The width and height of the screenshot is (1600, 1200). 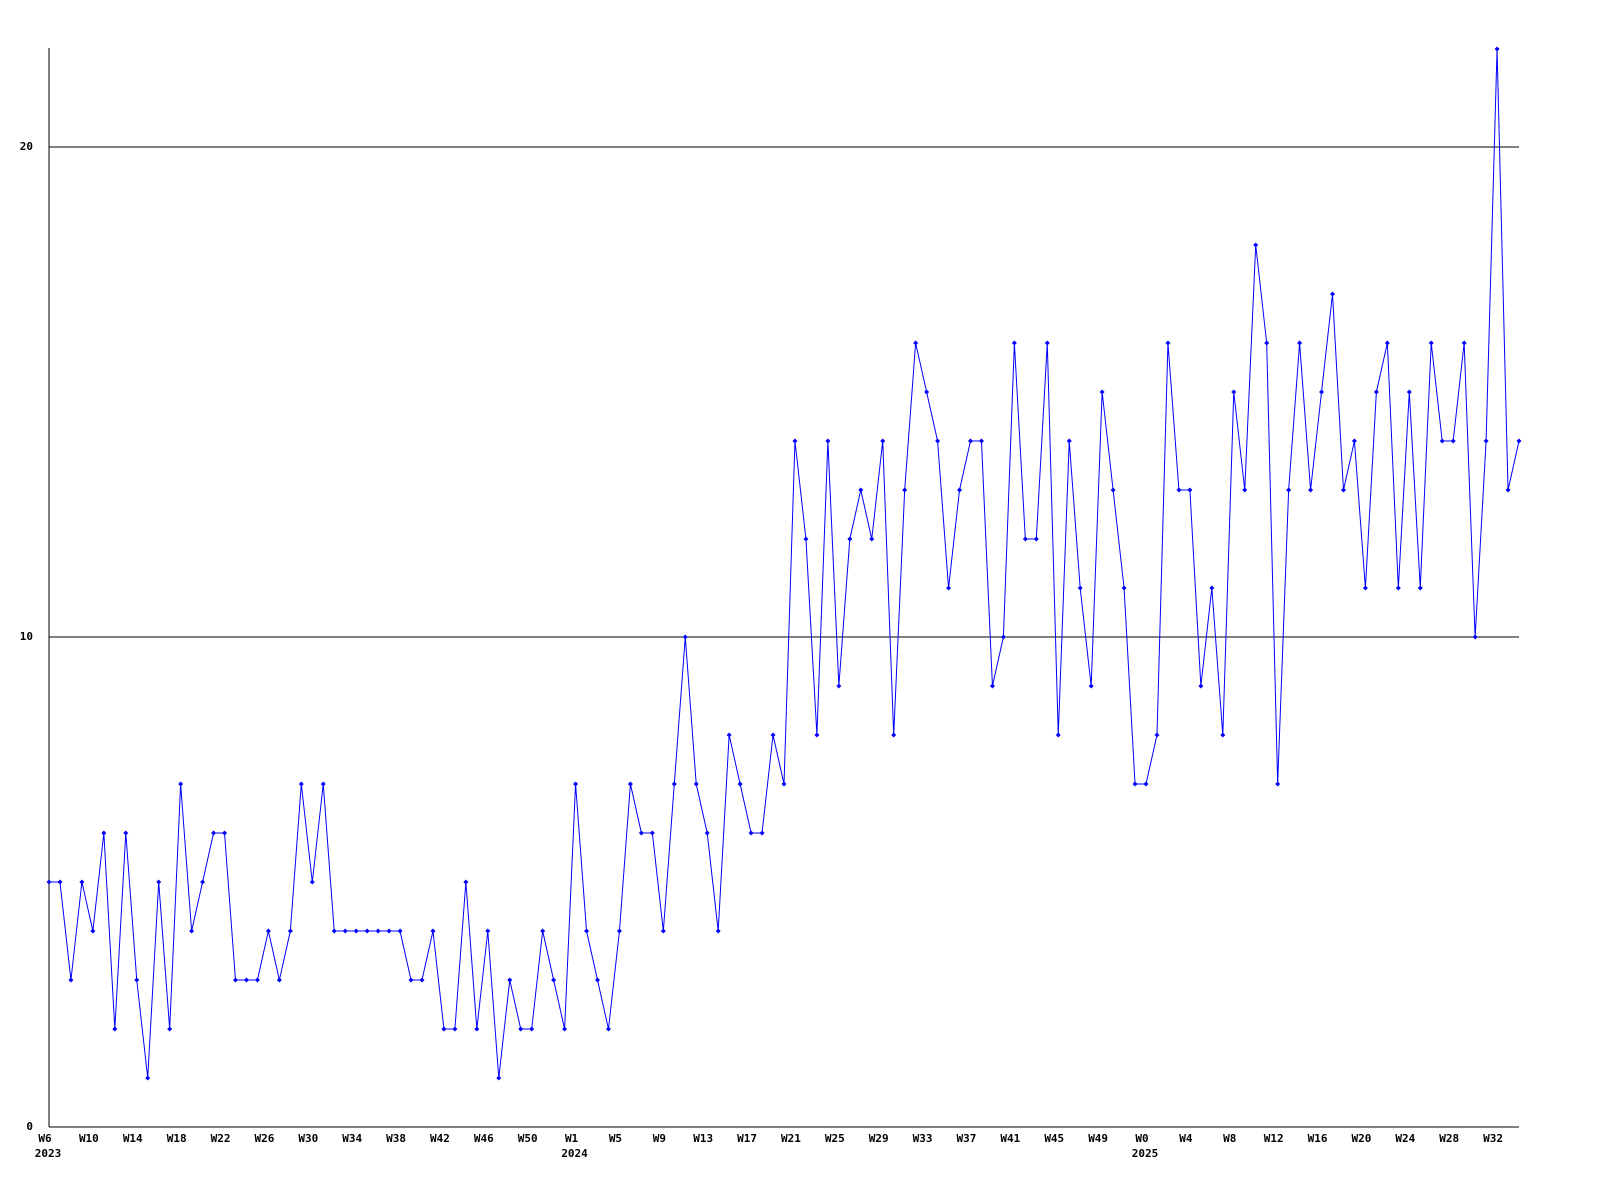 What do you see at coordinates (615, 1138) in the screenshot?
I see `x-tick-label: W5` at bounding box center [615, 1138].